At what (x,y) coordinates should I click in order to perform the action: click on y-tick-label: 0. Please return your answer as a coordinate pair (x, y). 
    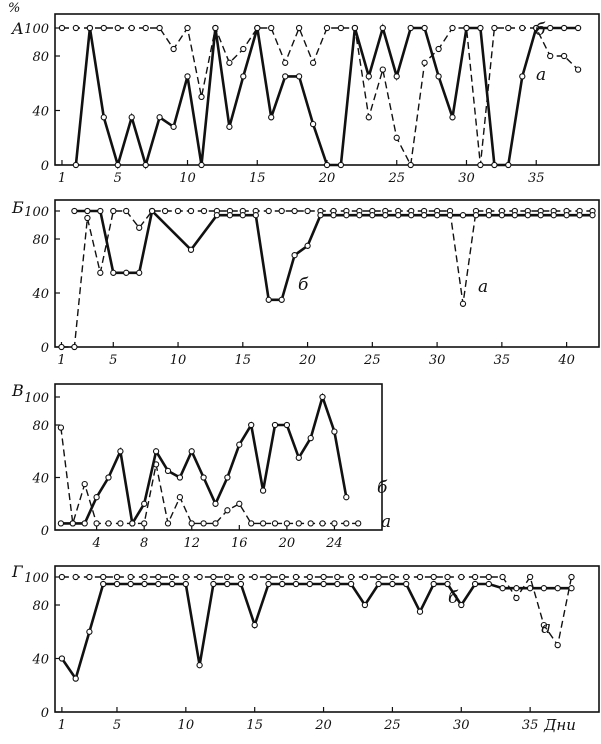
    Looking at the image, I should click on (45, 531).